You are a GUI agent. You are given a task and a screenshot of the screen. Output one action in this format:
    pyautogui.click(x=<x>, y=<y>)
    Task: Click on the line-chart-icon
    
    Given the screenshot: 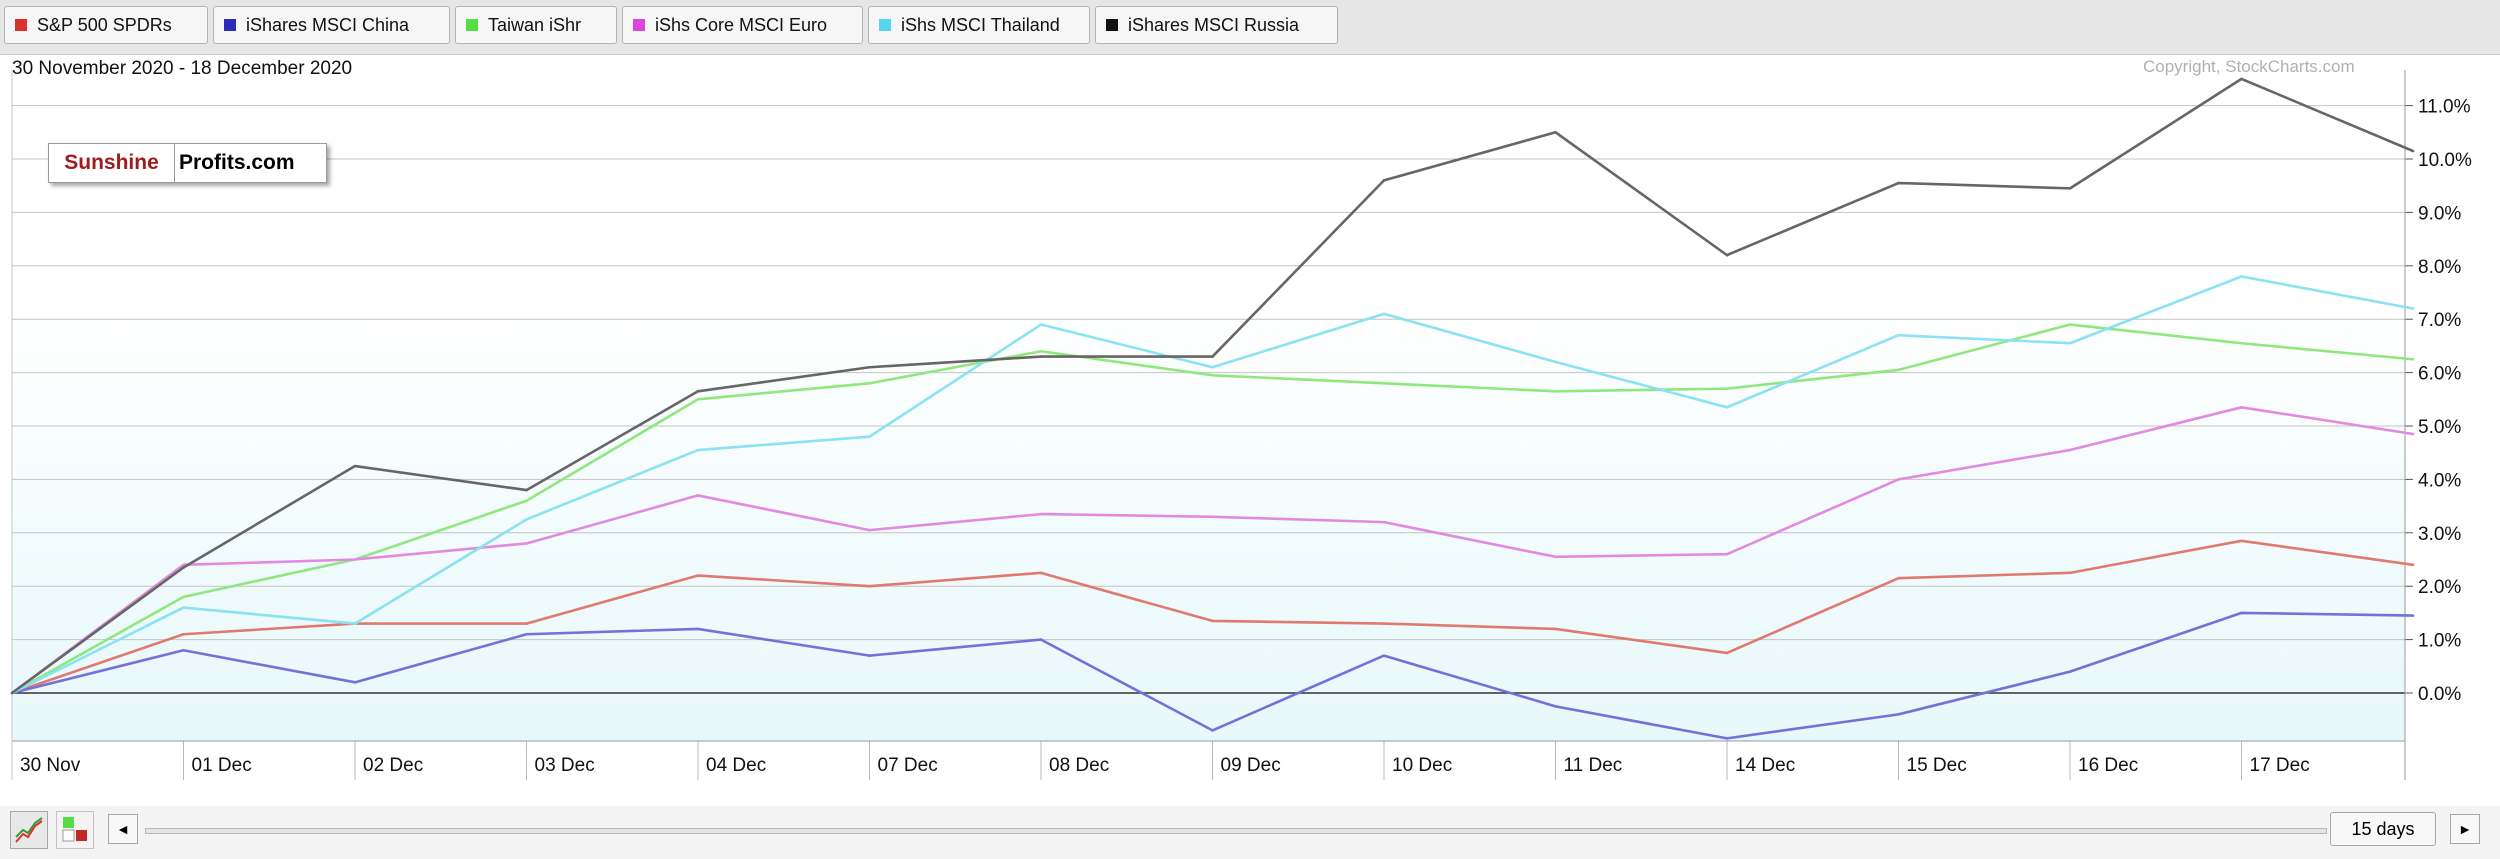 What is the action you would take?
    pyautogui.click(x=29, y=830)
    